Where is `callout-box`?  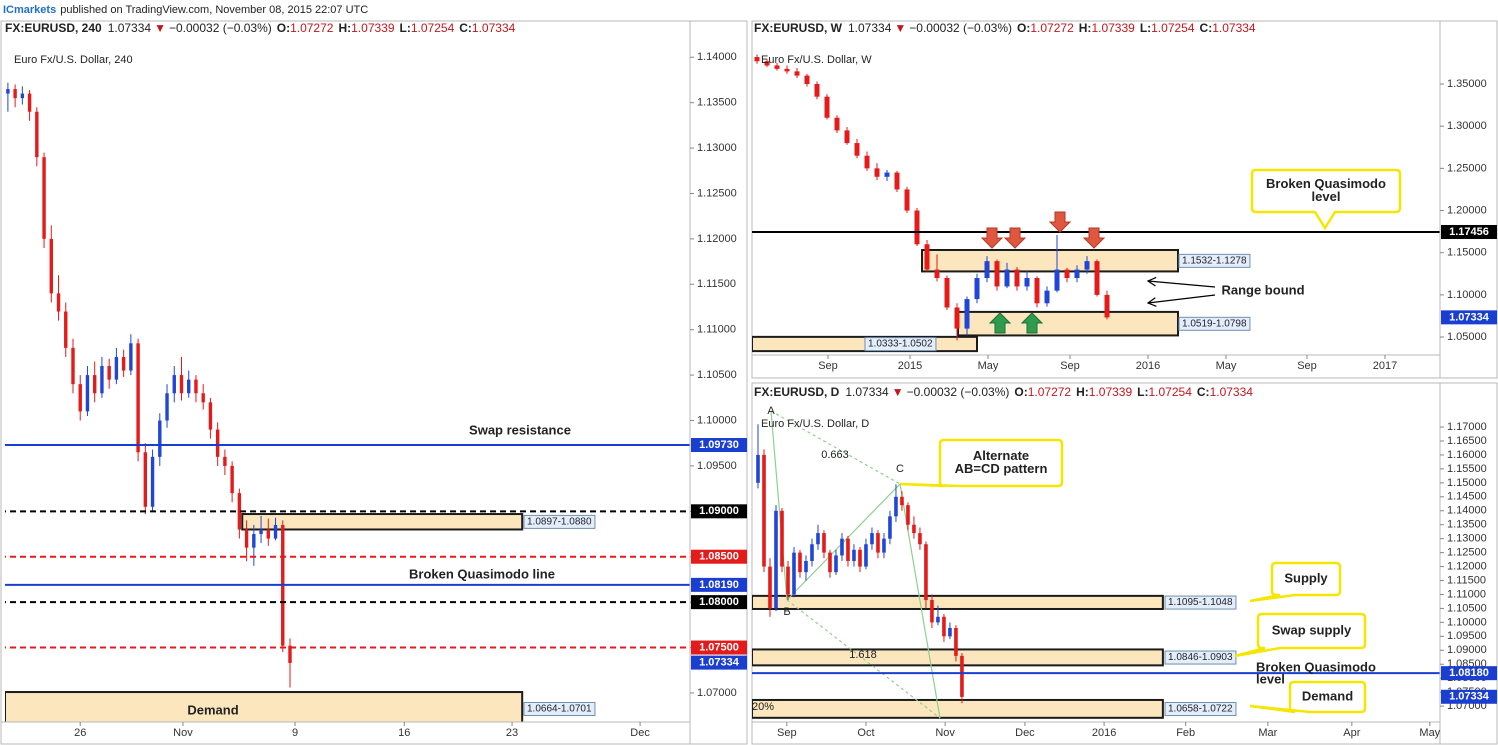
callout-box is located at coordinates (1326, 199).